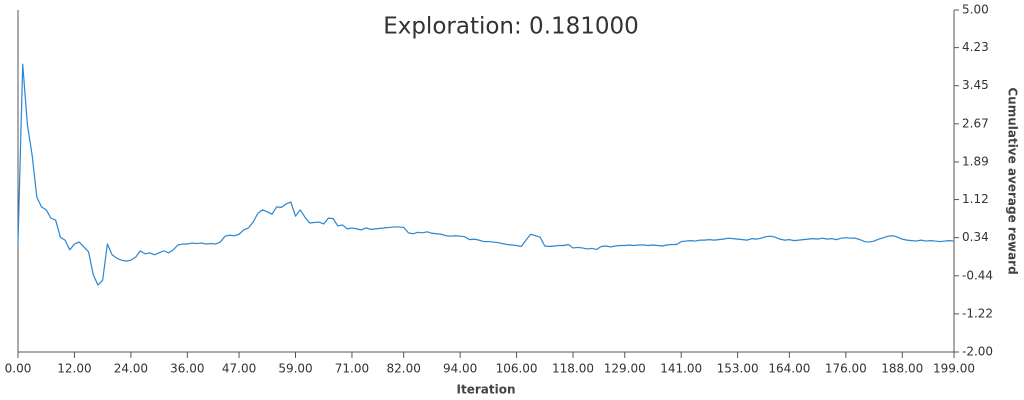  I want to click on y-axis-title: Cumulative average reward, so click(1013, 180).